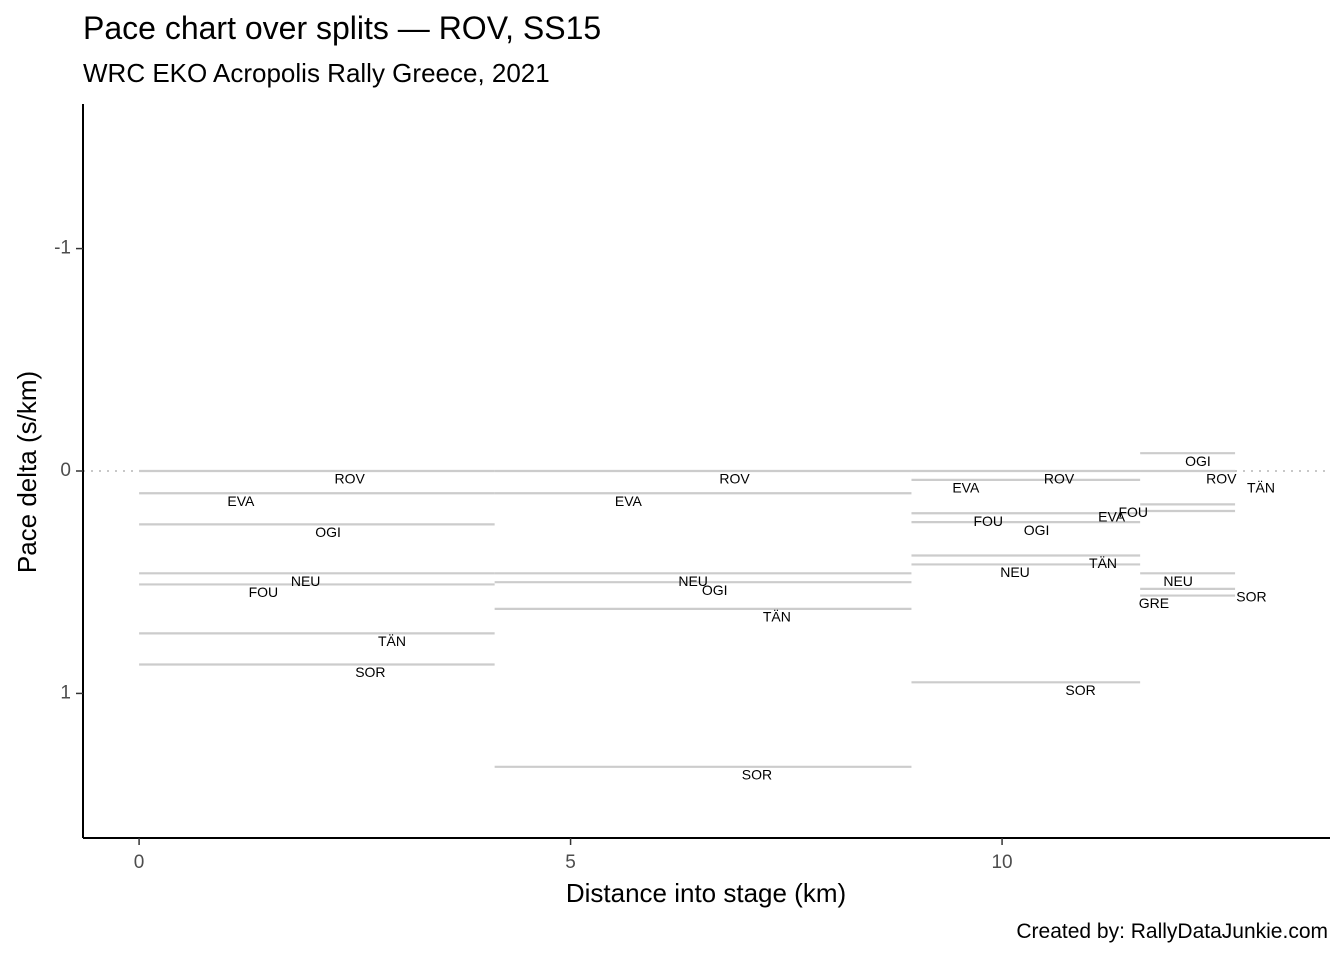 The width and height of the screenshot is (1344, 960). Describe the element at coordinates (65, 692) in the screenshot. I see `y-tick-label: 1` at that location.